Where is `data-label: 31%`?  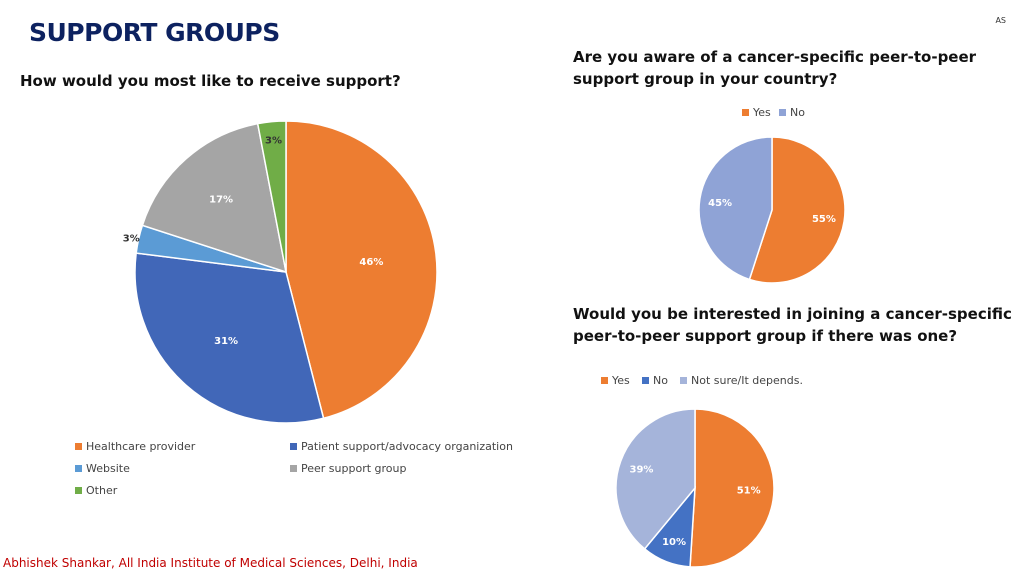 data-label: 31% is located at coordinates (226, 341).